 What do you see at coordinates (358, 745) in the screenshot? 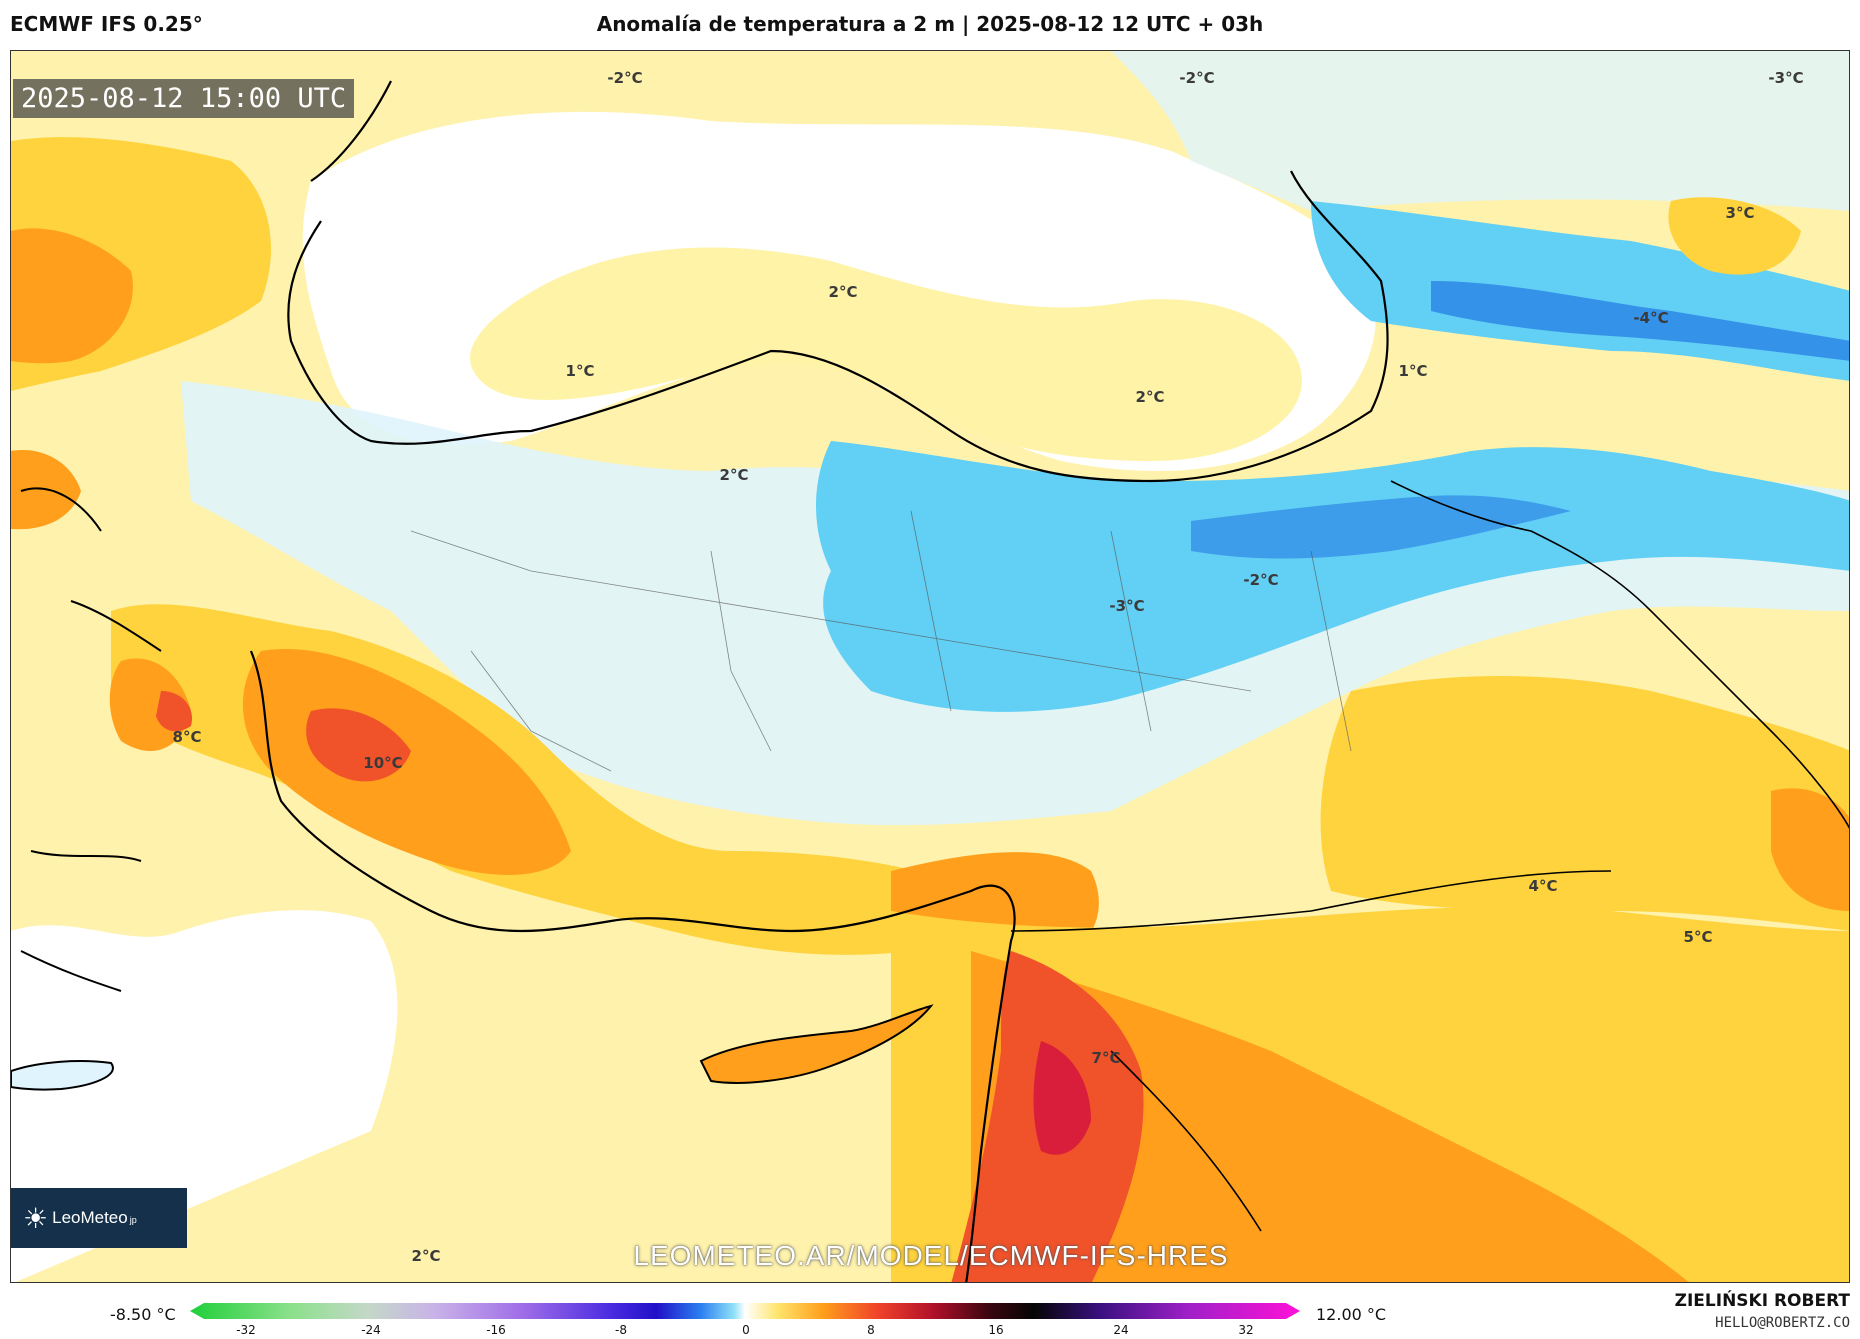
I see `west-anatolia-red` at bounding box center [358, 745].